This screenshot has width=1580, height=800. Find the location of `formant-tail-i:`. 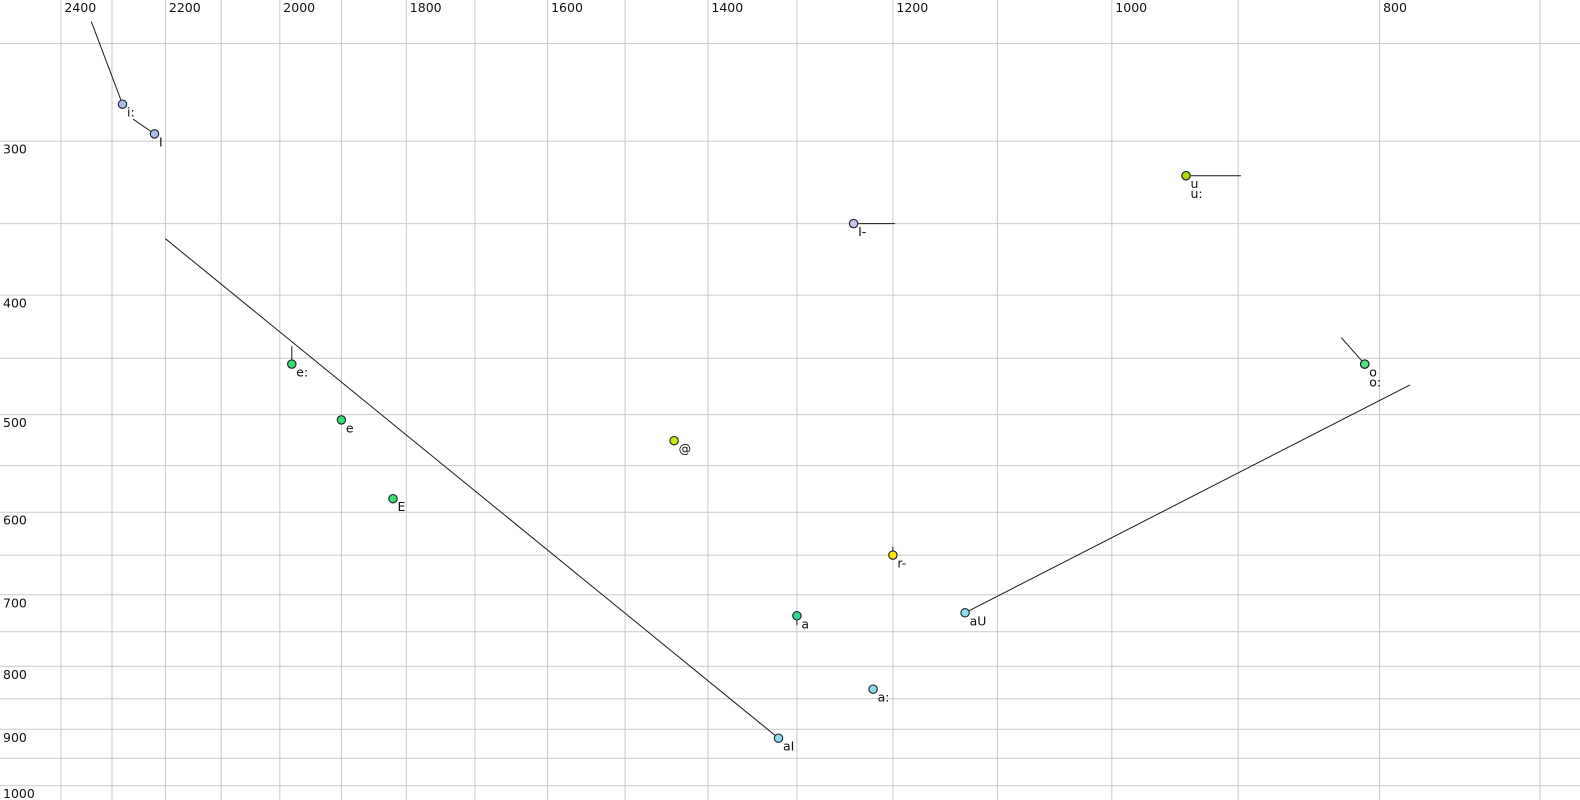

formant-tail-i: is located at coordinates (106, 63).